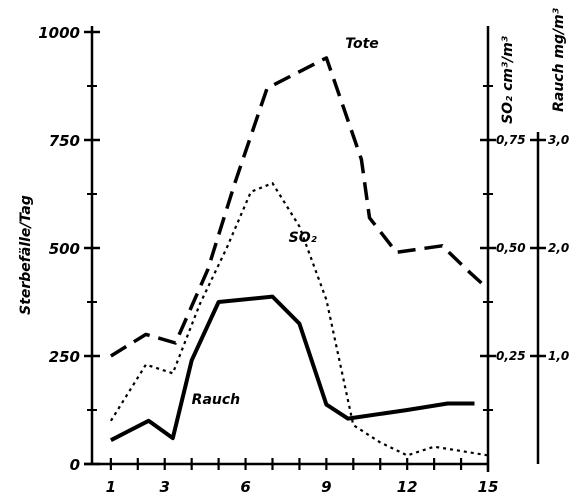  What do you see at coordinates (26, 255) in the screenshot?
I see `left-axis-title: Sterbefälle/Tag` at bounding box center [26, 255].